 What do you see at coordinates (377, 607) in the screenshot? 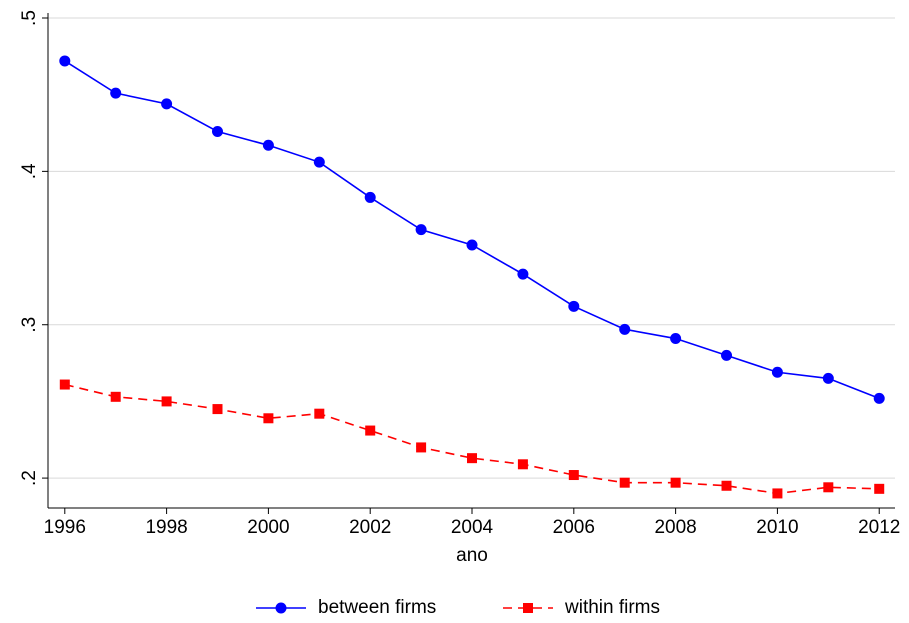
I see `legend-label: between firms` at bounding box center [377, 607].